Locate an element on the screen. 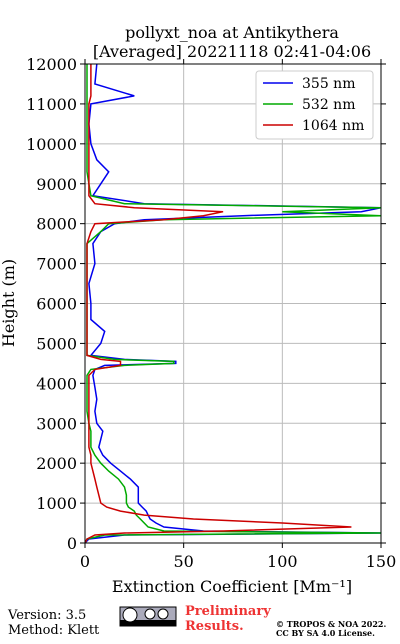  y-tick-label: 8000 is located at coordinates (56, 224).